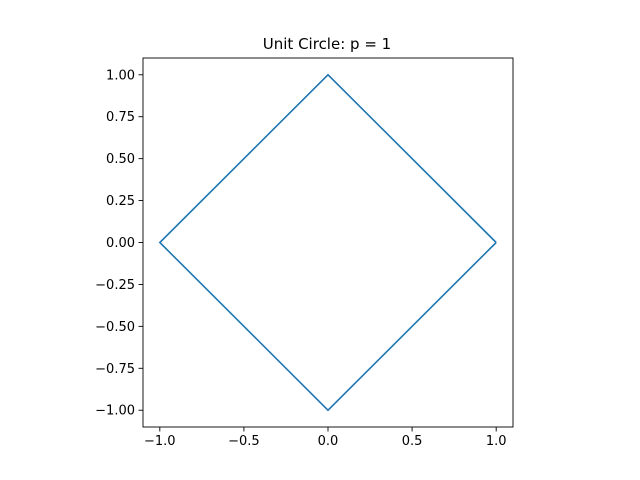 Image resolution: width=640 pixels, height=480 pixels. I want to click on x-tick-label: −1.0, so click(160, 441).